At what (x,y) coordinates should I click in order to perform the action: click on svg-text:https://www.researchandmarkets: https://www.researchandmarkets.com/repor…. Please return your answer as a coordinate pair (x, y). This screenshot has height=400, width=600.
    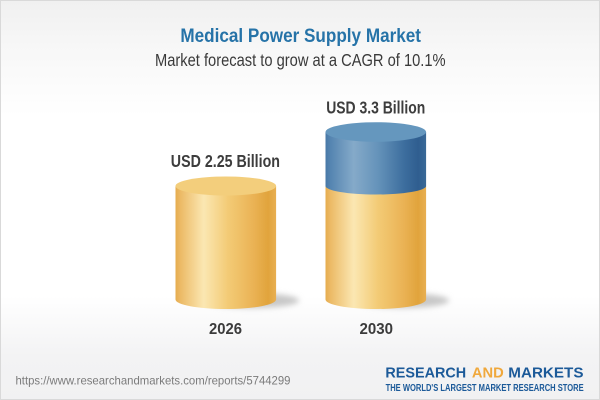
    Looking at the image, I should click on (153, 381).